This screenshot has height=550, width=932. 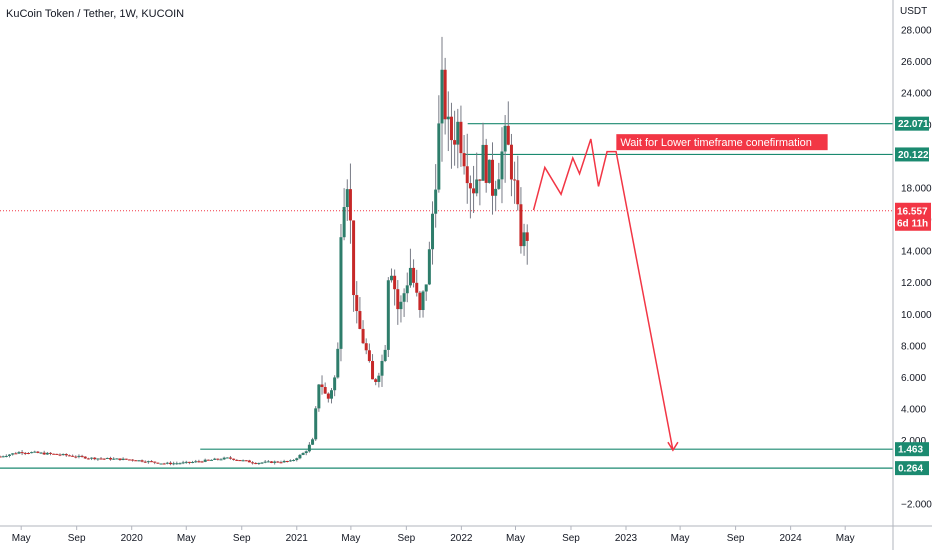 I want to click on y-tick-label: 12.000, so click(x=916, y=283).